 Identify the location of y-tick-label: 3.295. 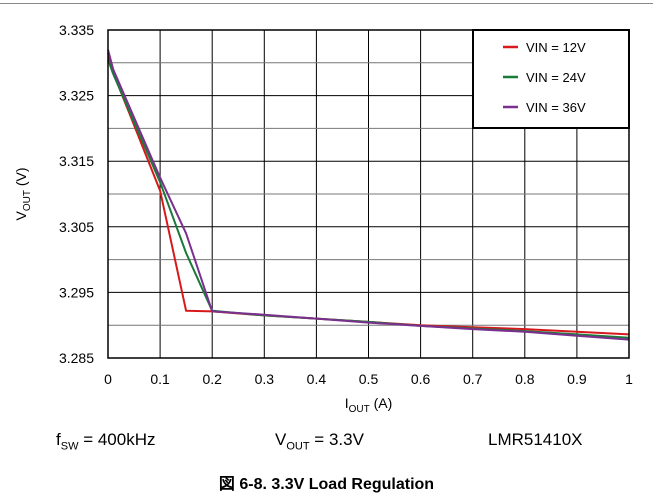
(76, 292).